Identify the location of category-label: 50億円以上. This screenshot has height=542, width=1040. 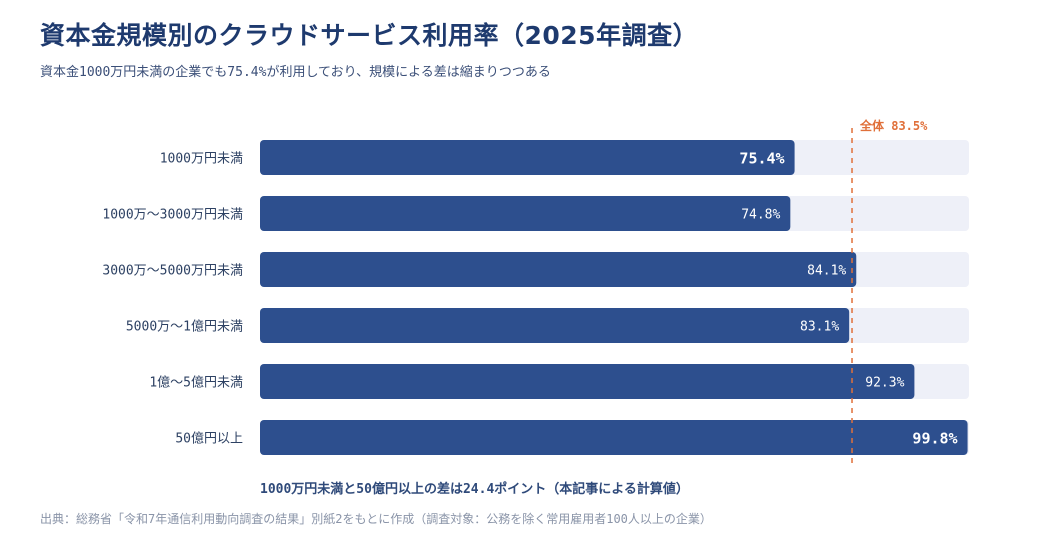
(209, 439).